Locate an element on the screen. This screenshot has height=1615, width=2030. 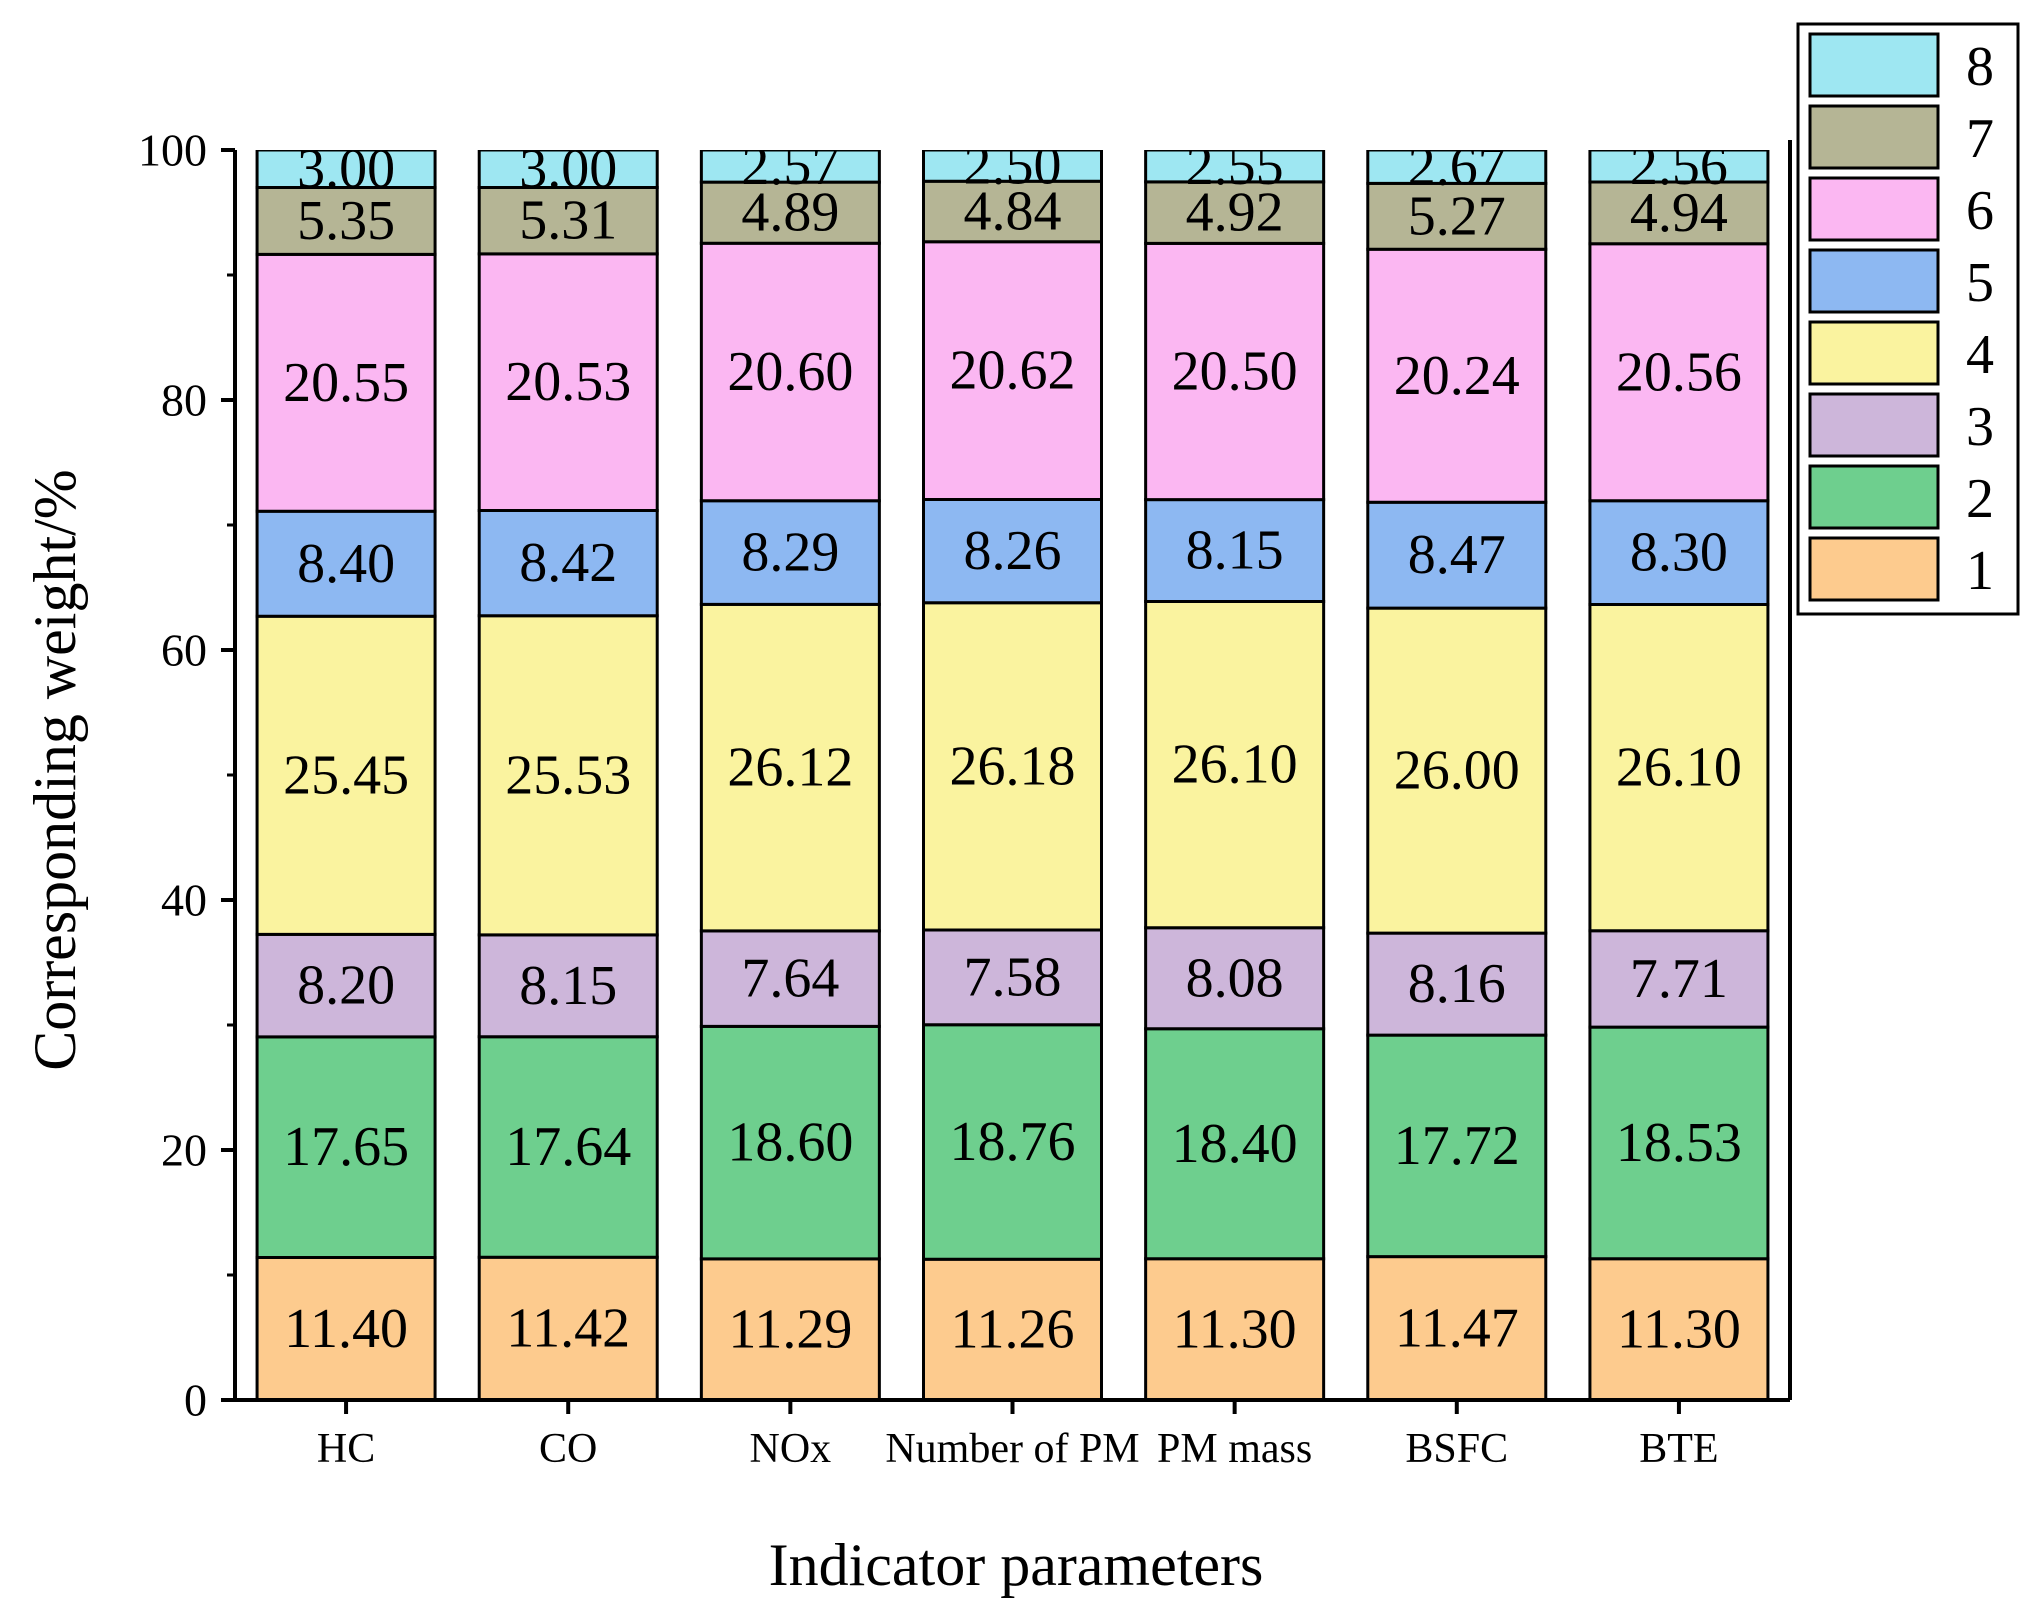
bar-segment-6-number-of-pm is located at coordinates (1012, 370).